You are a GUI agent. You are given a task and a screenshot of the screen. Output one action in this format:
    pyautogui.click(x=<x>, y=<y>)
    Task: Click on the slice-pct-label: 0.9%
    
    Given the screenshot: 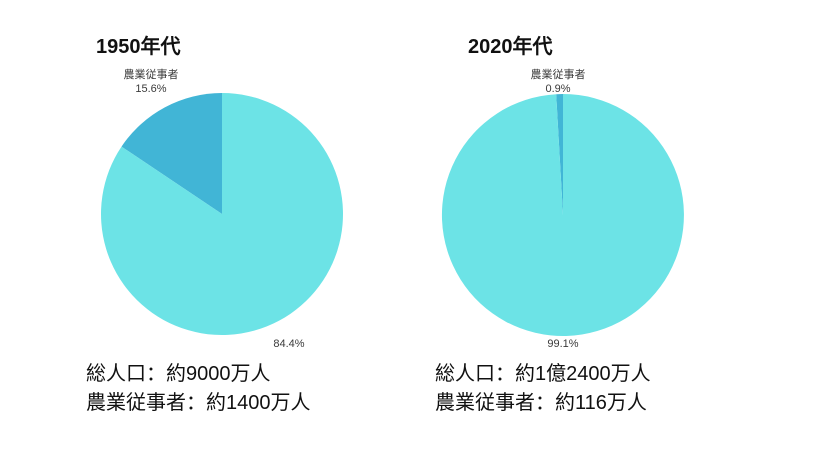 What is the action you would take?
    pyautogui.click(x=558, y=89)
    